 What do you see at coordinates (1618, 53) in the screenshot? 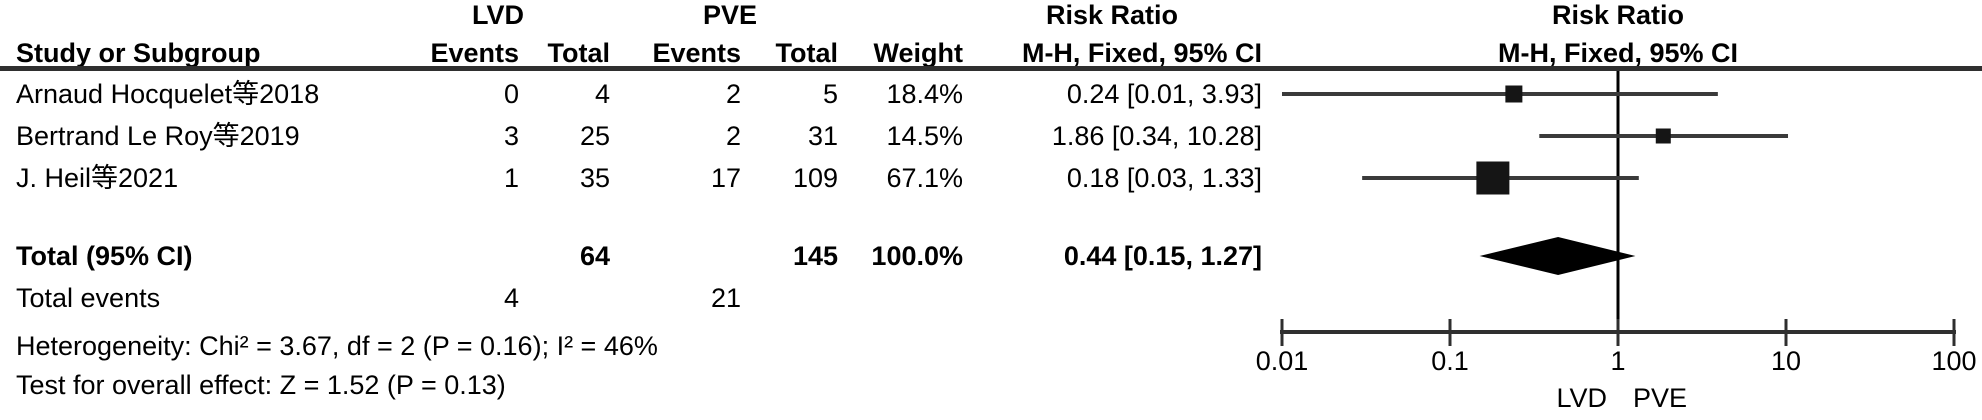
I see `plot-header-mh-fixed-ci: M-H, Fixed, 95% CI` at bounding box center [1618, 53].